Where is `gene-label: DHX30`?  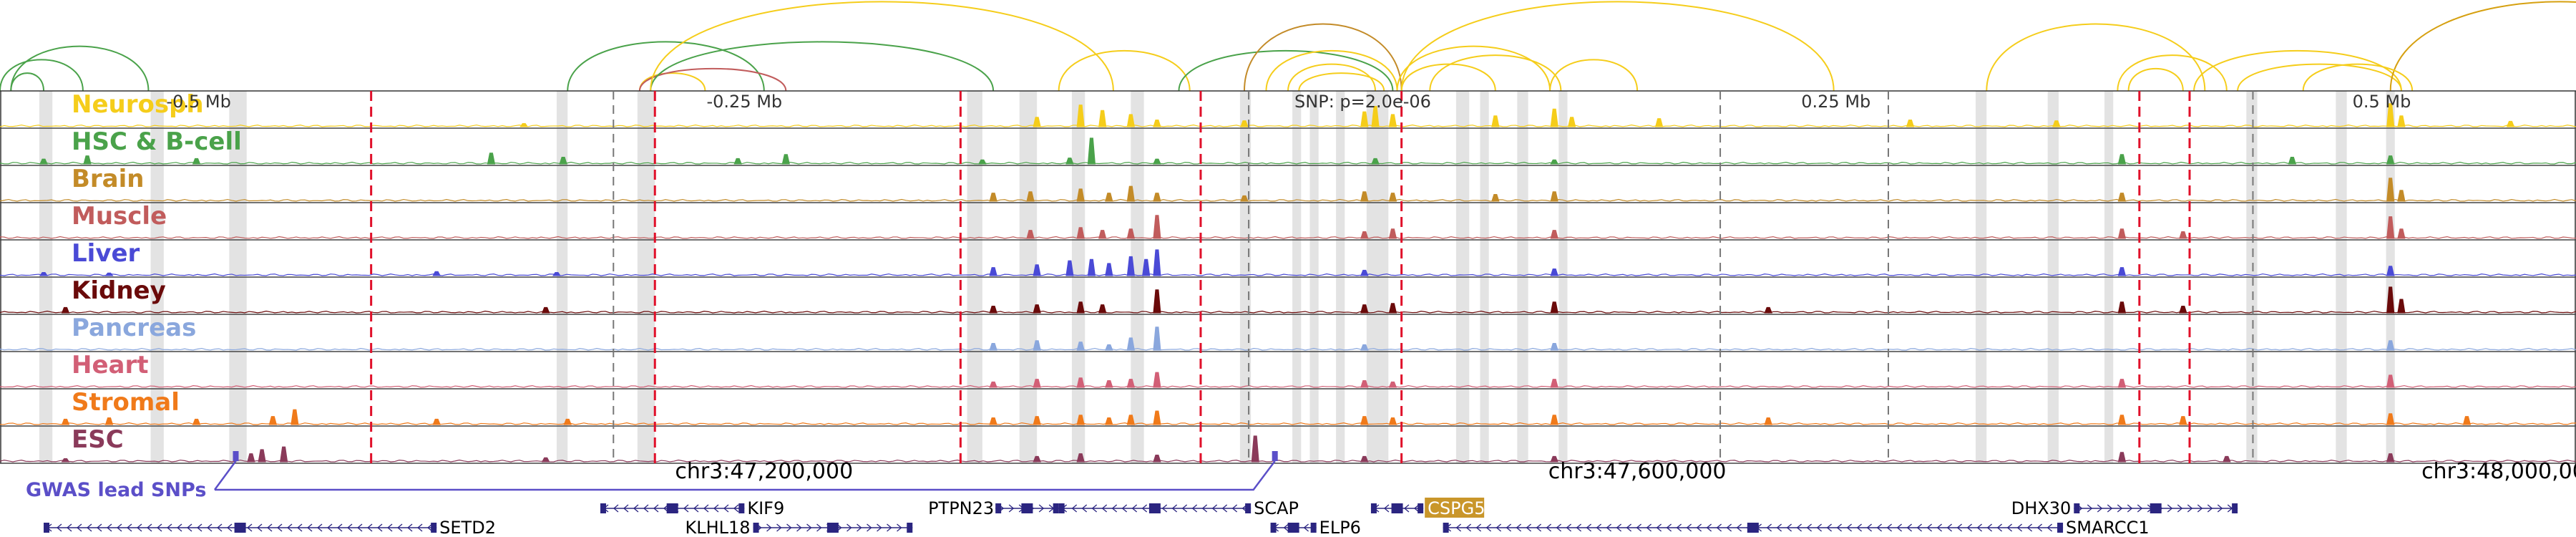 gene-label: DHX30 is located at coordinates (2042, 508).